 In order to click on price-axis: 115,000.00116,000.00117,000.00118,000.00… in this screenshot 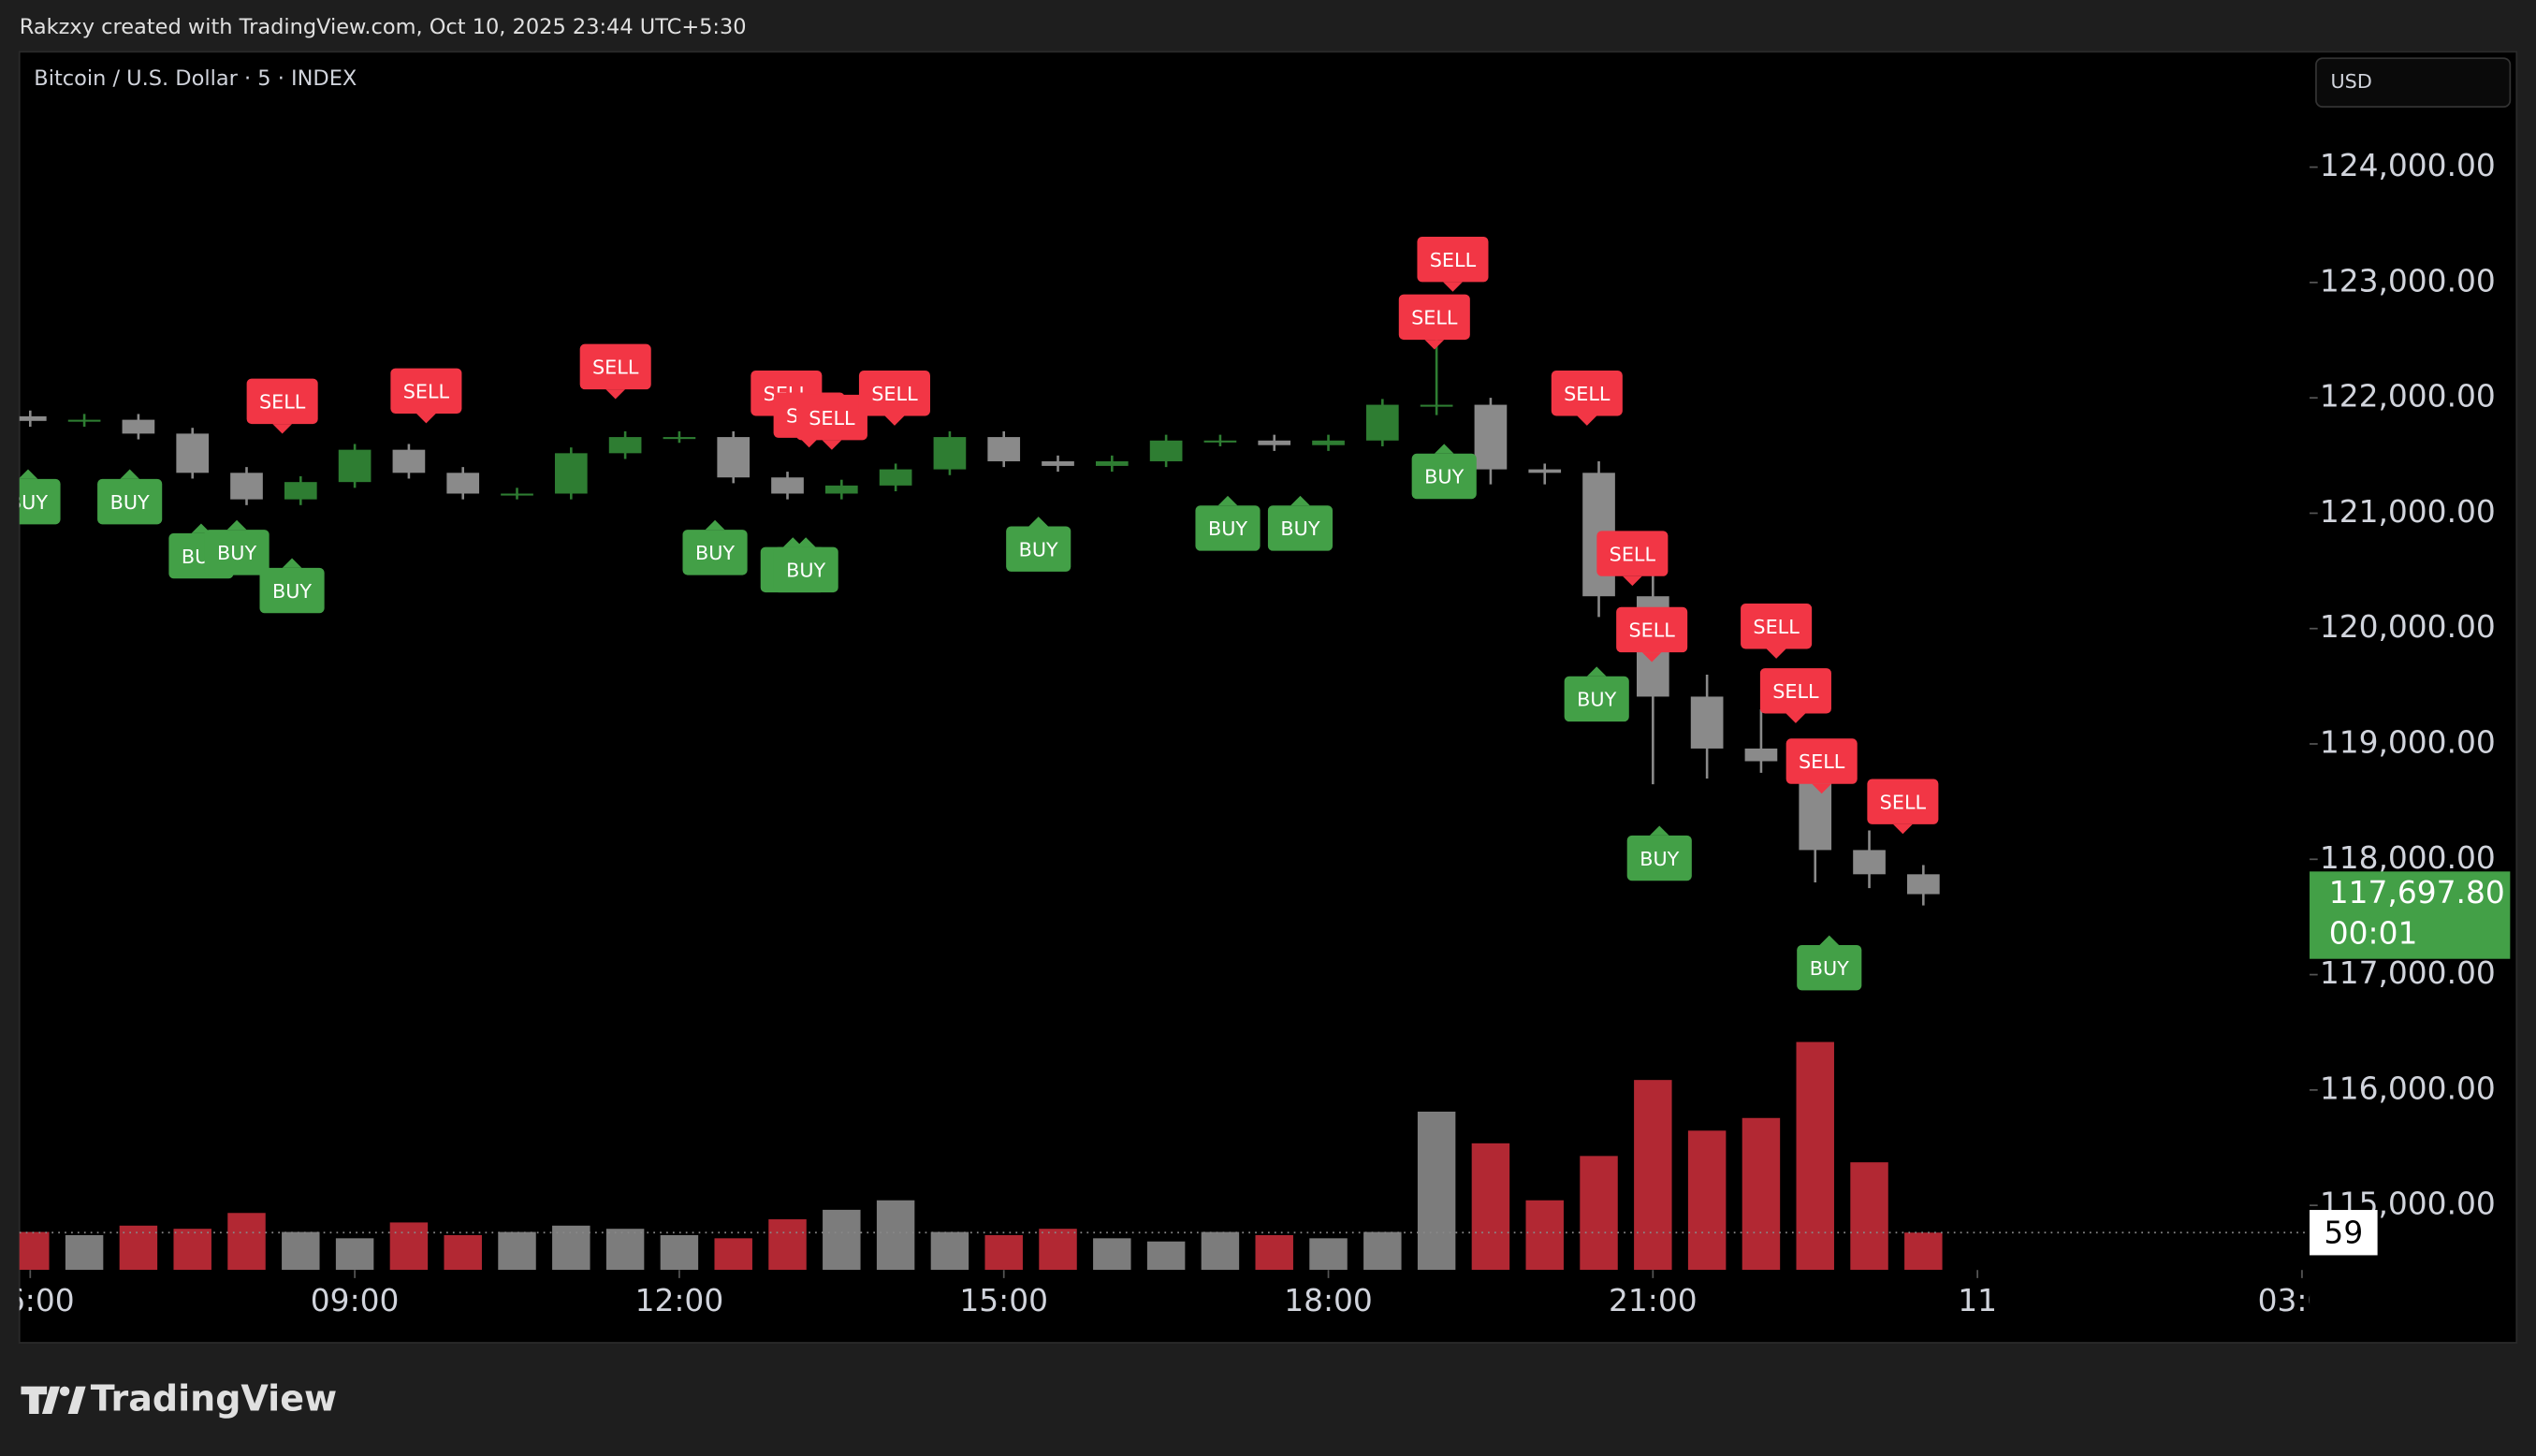, I will do `click(2410, 702)`.